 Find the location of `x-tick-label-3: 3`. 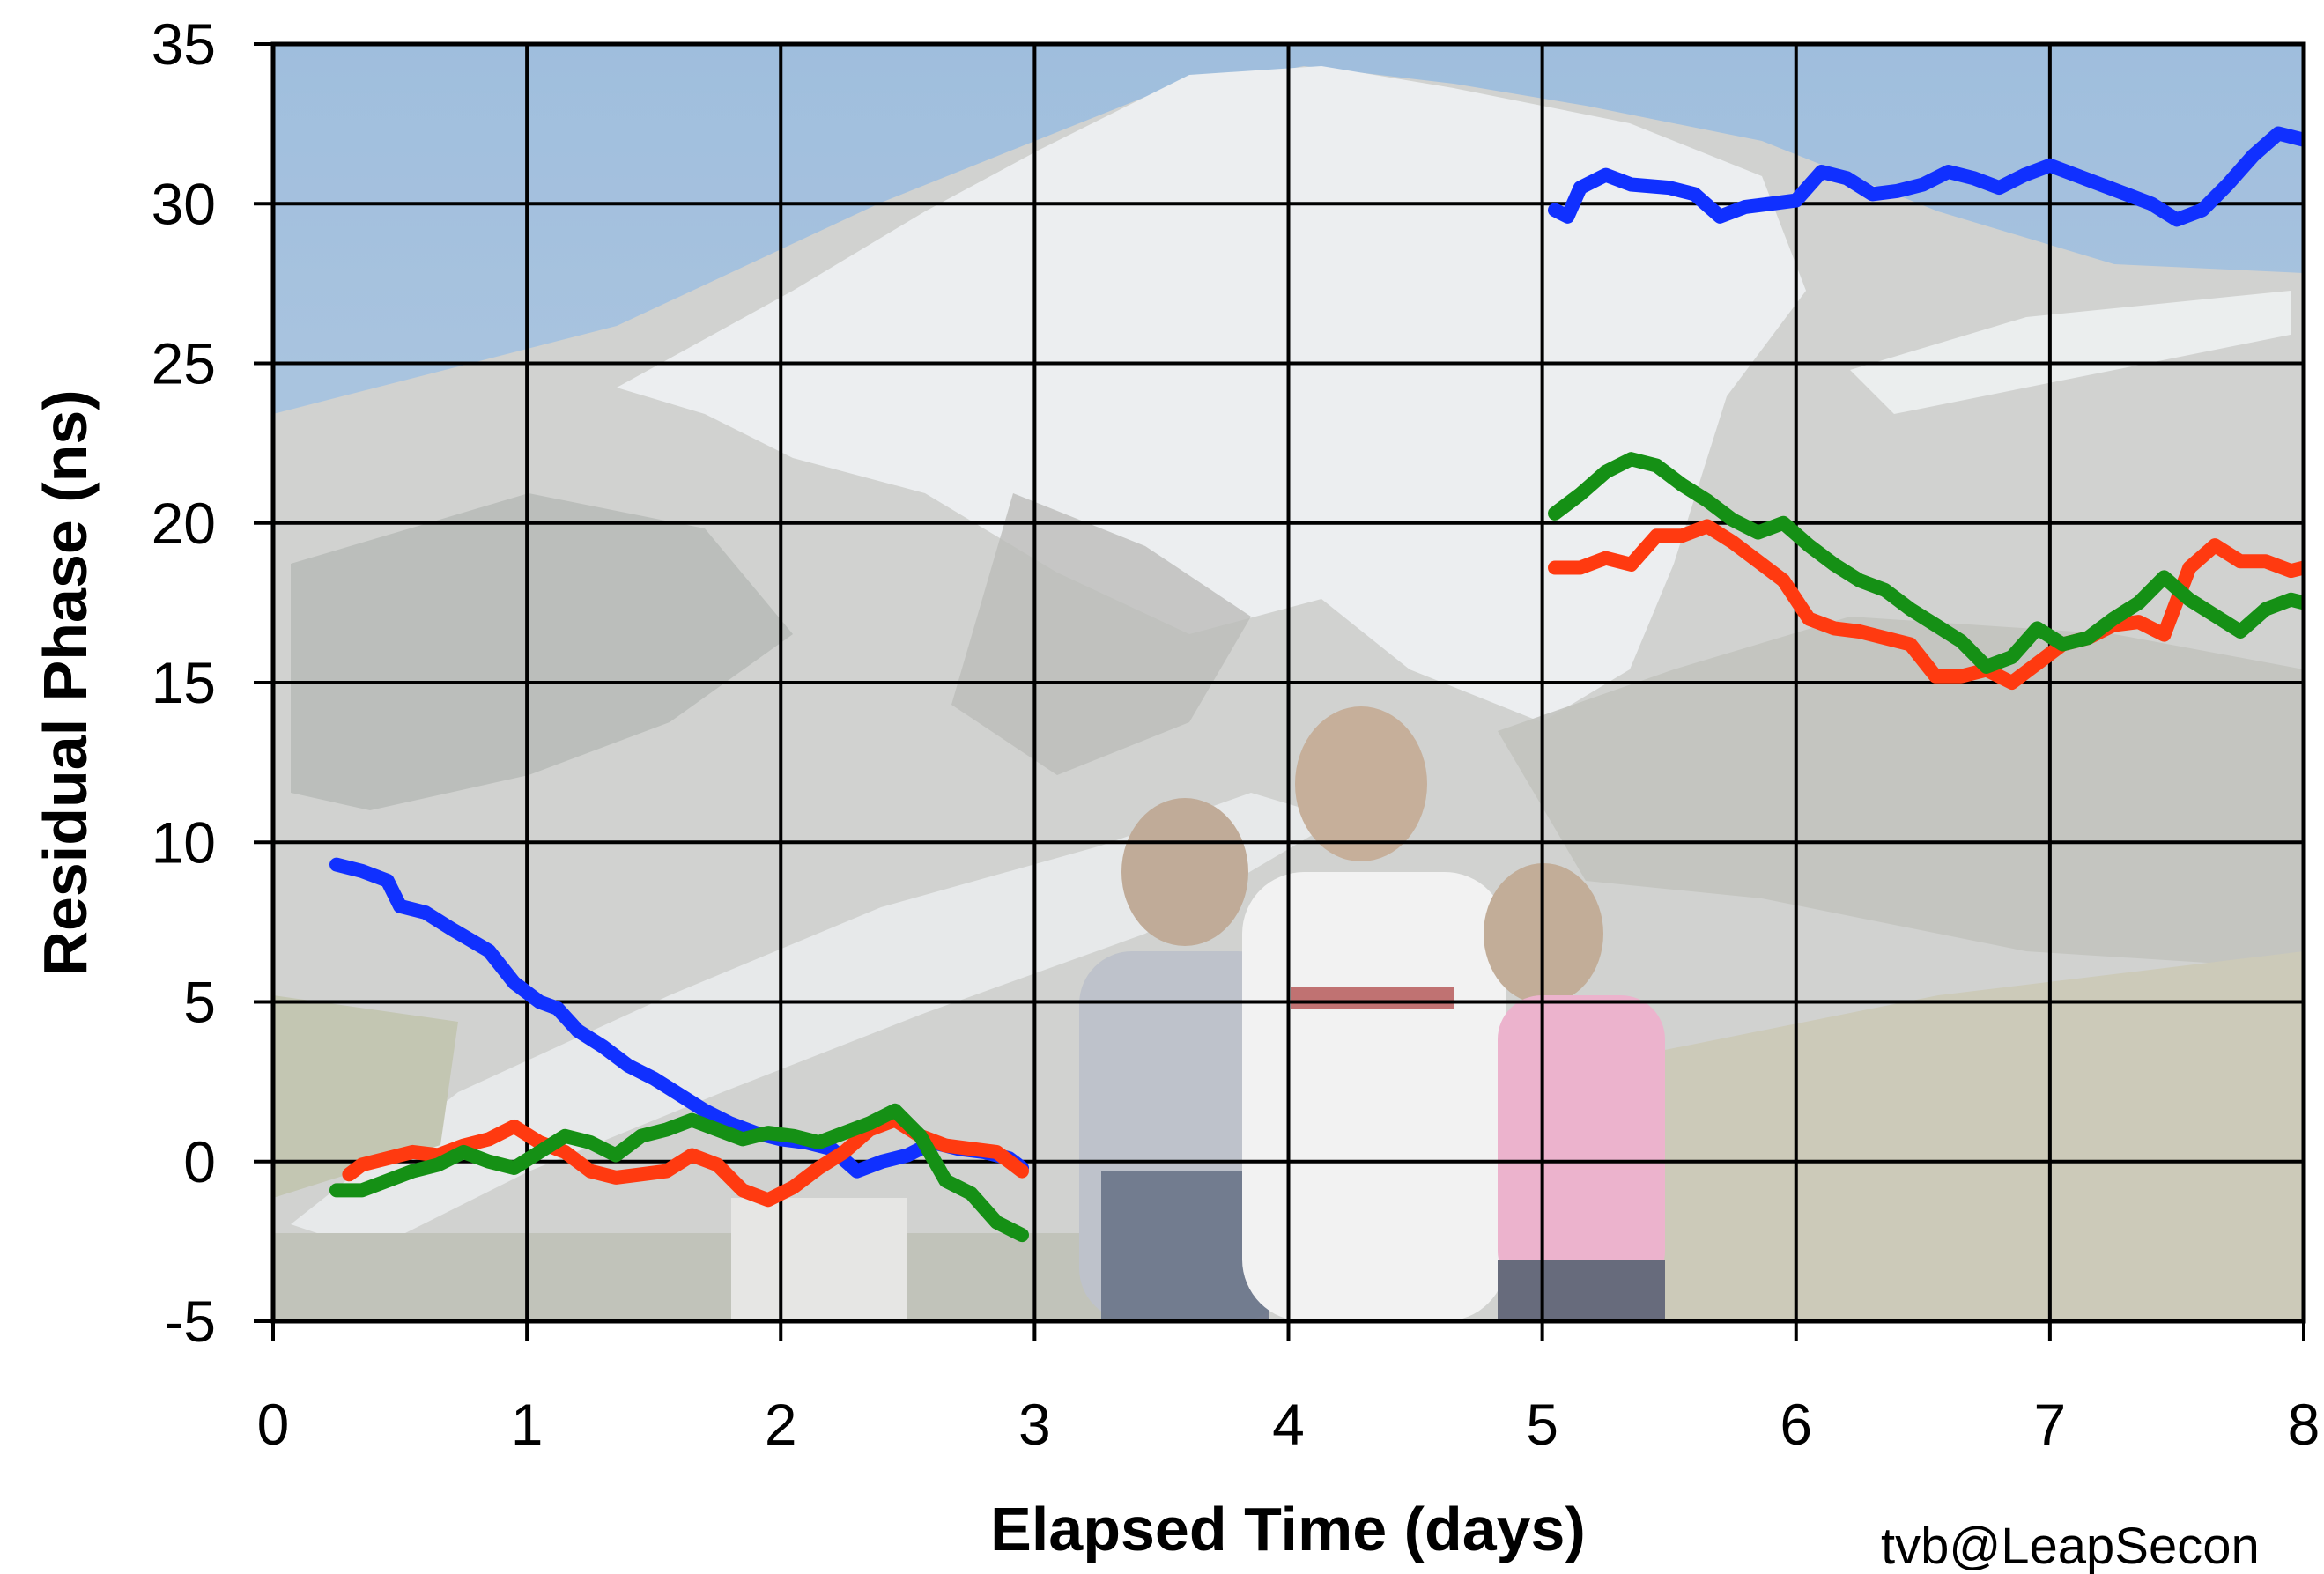

x-tick-label-3: 3 is located at coordinates (1034, 1424).